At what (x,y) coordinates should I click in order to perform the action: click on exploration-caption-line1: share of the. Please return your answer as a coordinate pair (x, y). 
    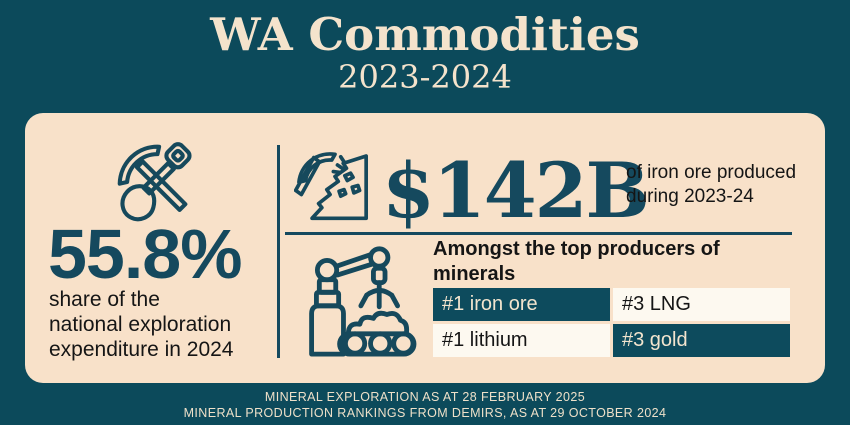
    Looking at the image, I should click on (104, 299).